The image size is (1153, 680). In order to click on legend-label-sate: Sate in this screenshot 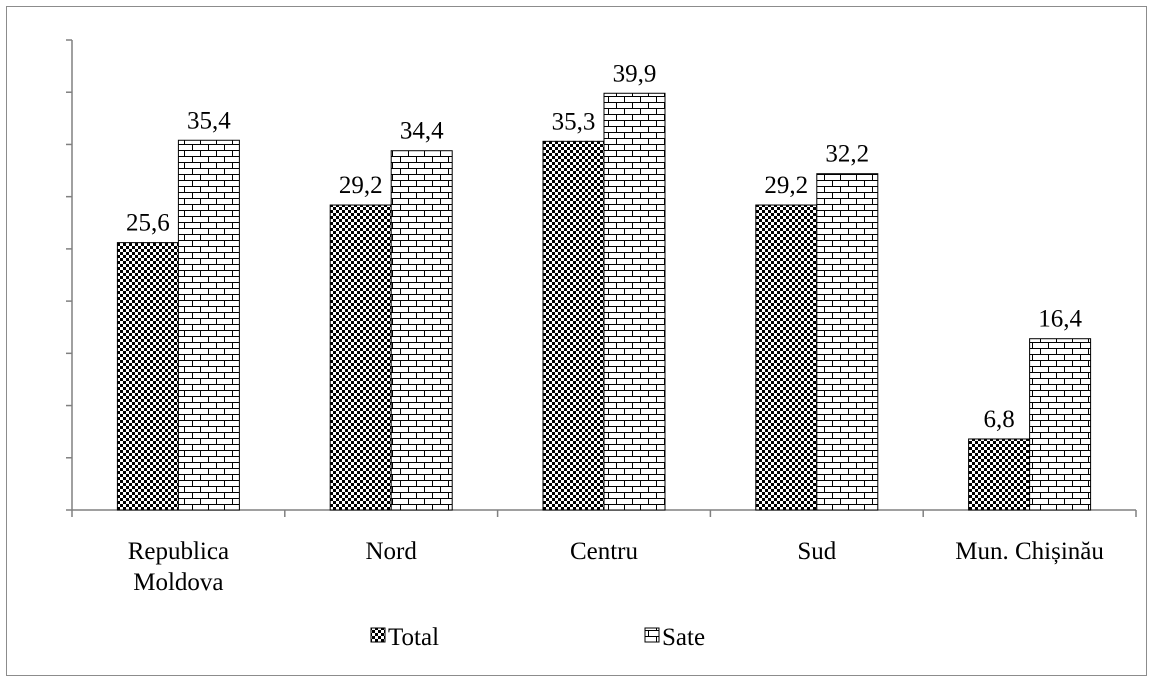, I will do `click(683, 637)`.